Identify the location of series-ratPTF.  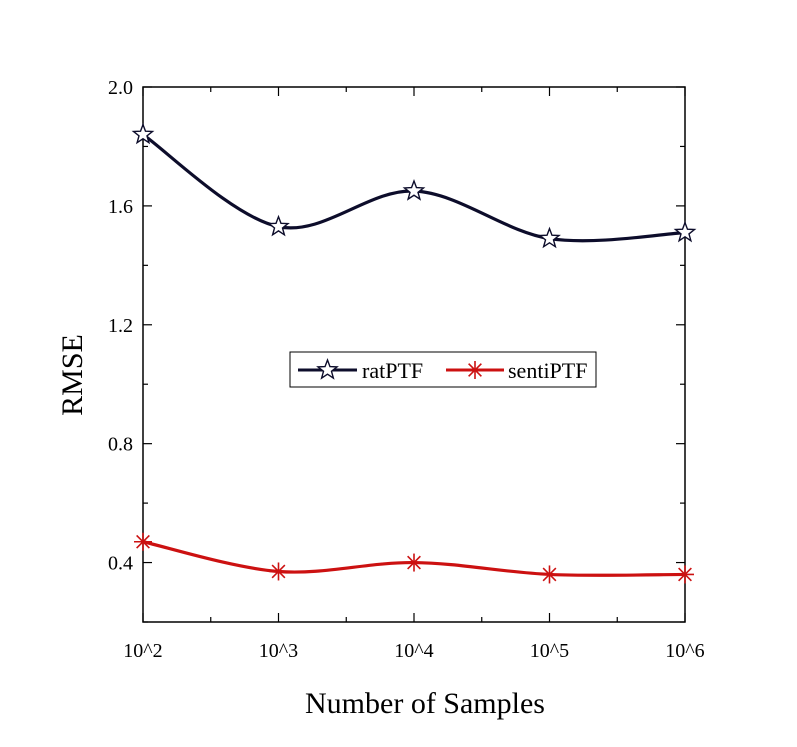
(414, 185).